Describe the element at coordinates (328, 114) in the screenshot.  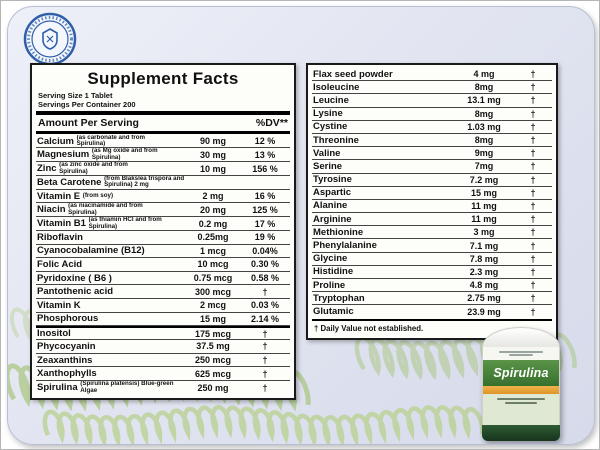
I see `amino-acid-name: Lysine` at that location.